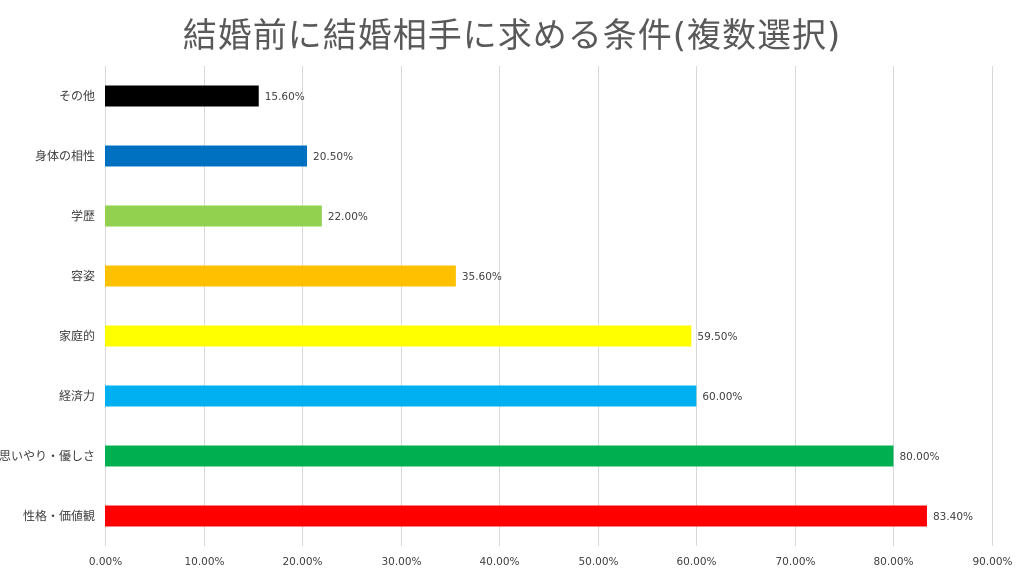  Describe the element at coordinates (77, 395) in the screenshot. I see `category-label: 経済力` at that location.